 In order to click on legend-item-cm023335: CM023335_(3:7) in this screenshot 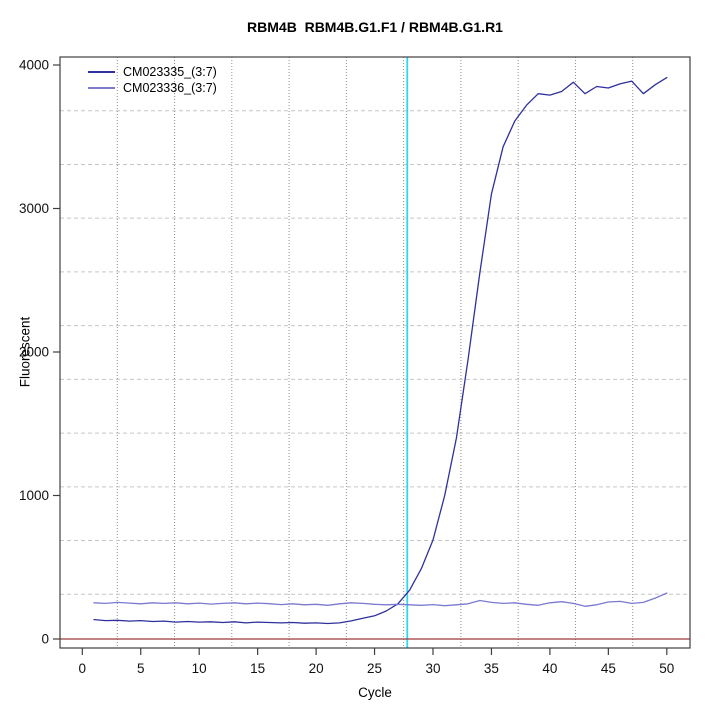, I will do `click(152, 72)`.